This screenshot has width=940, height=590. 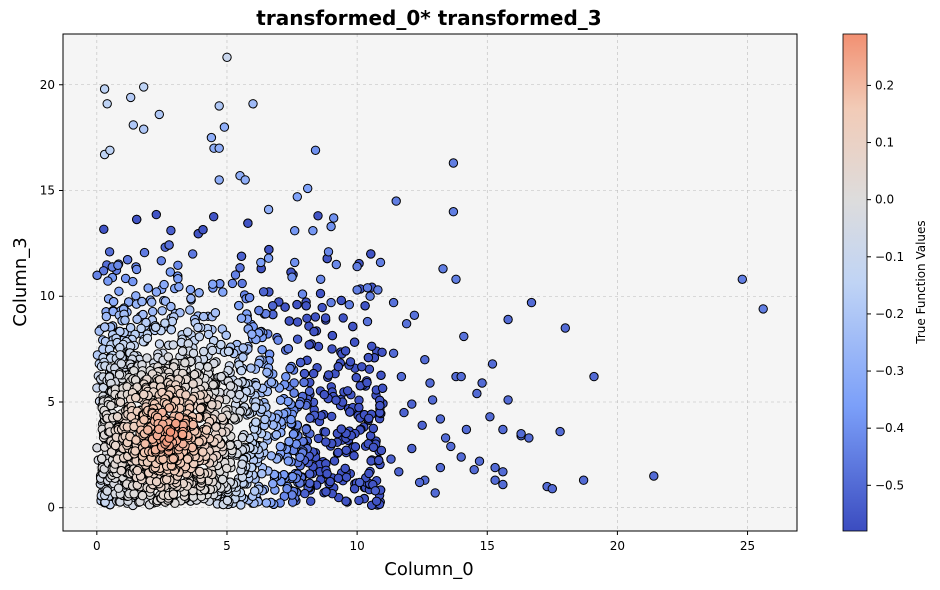 I want to click on colorbar-tick-label: −0.3, so click(x=889, y=371).